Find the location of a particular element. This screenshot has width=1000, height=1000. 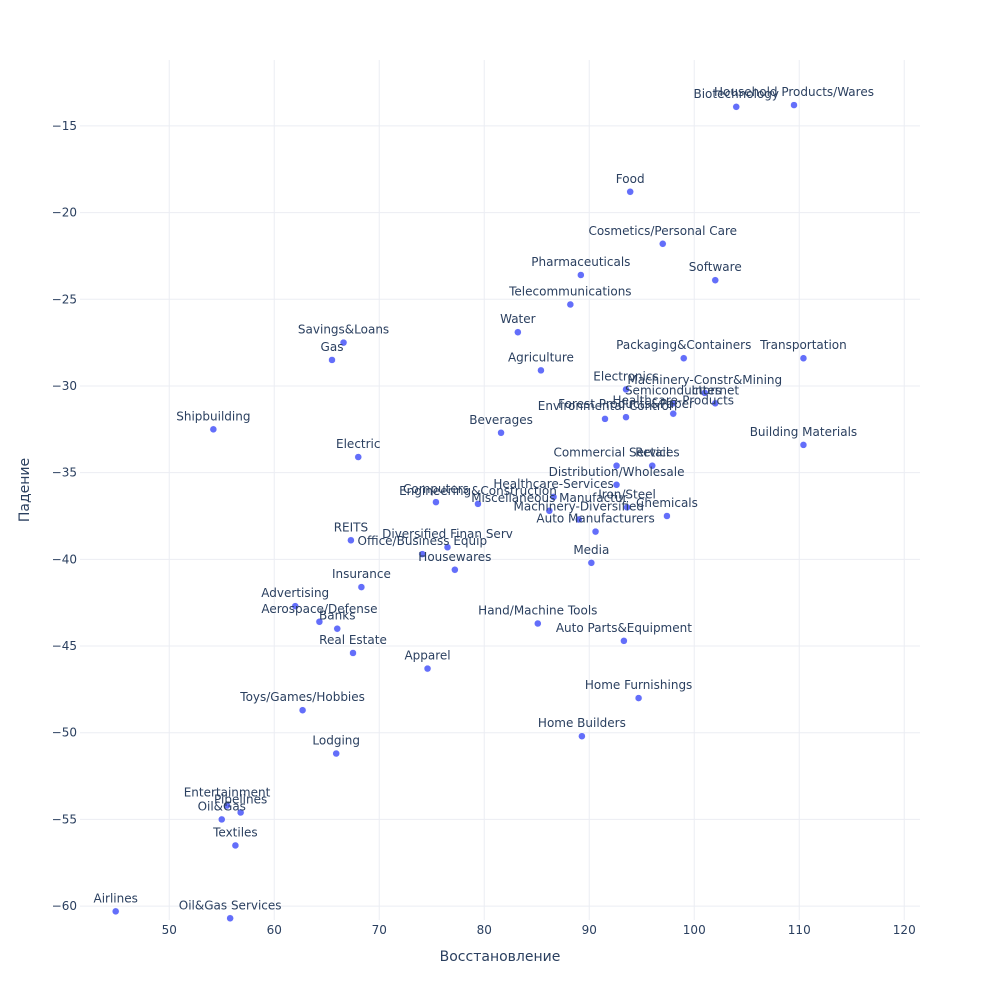

point-label: Household Products/Wares is located at coordinates (794, 92).